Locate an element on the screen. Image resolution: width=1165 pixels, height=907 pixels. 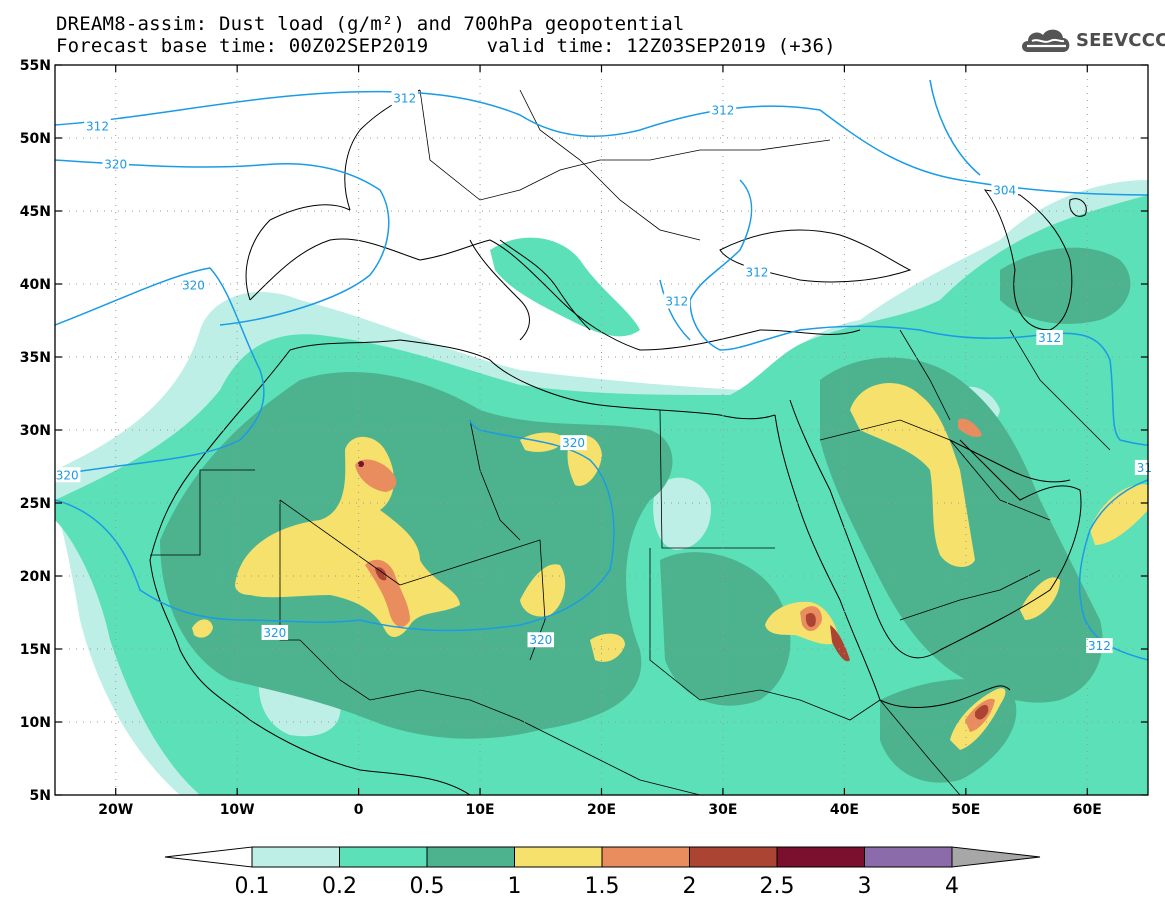
contour-320-sahara is located at coordinates (335, 525).